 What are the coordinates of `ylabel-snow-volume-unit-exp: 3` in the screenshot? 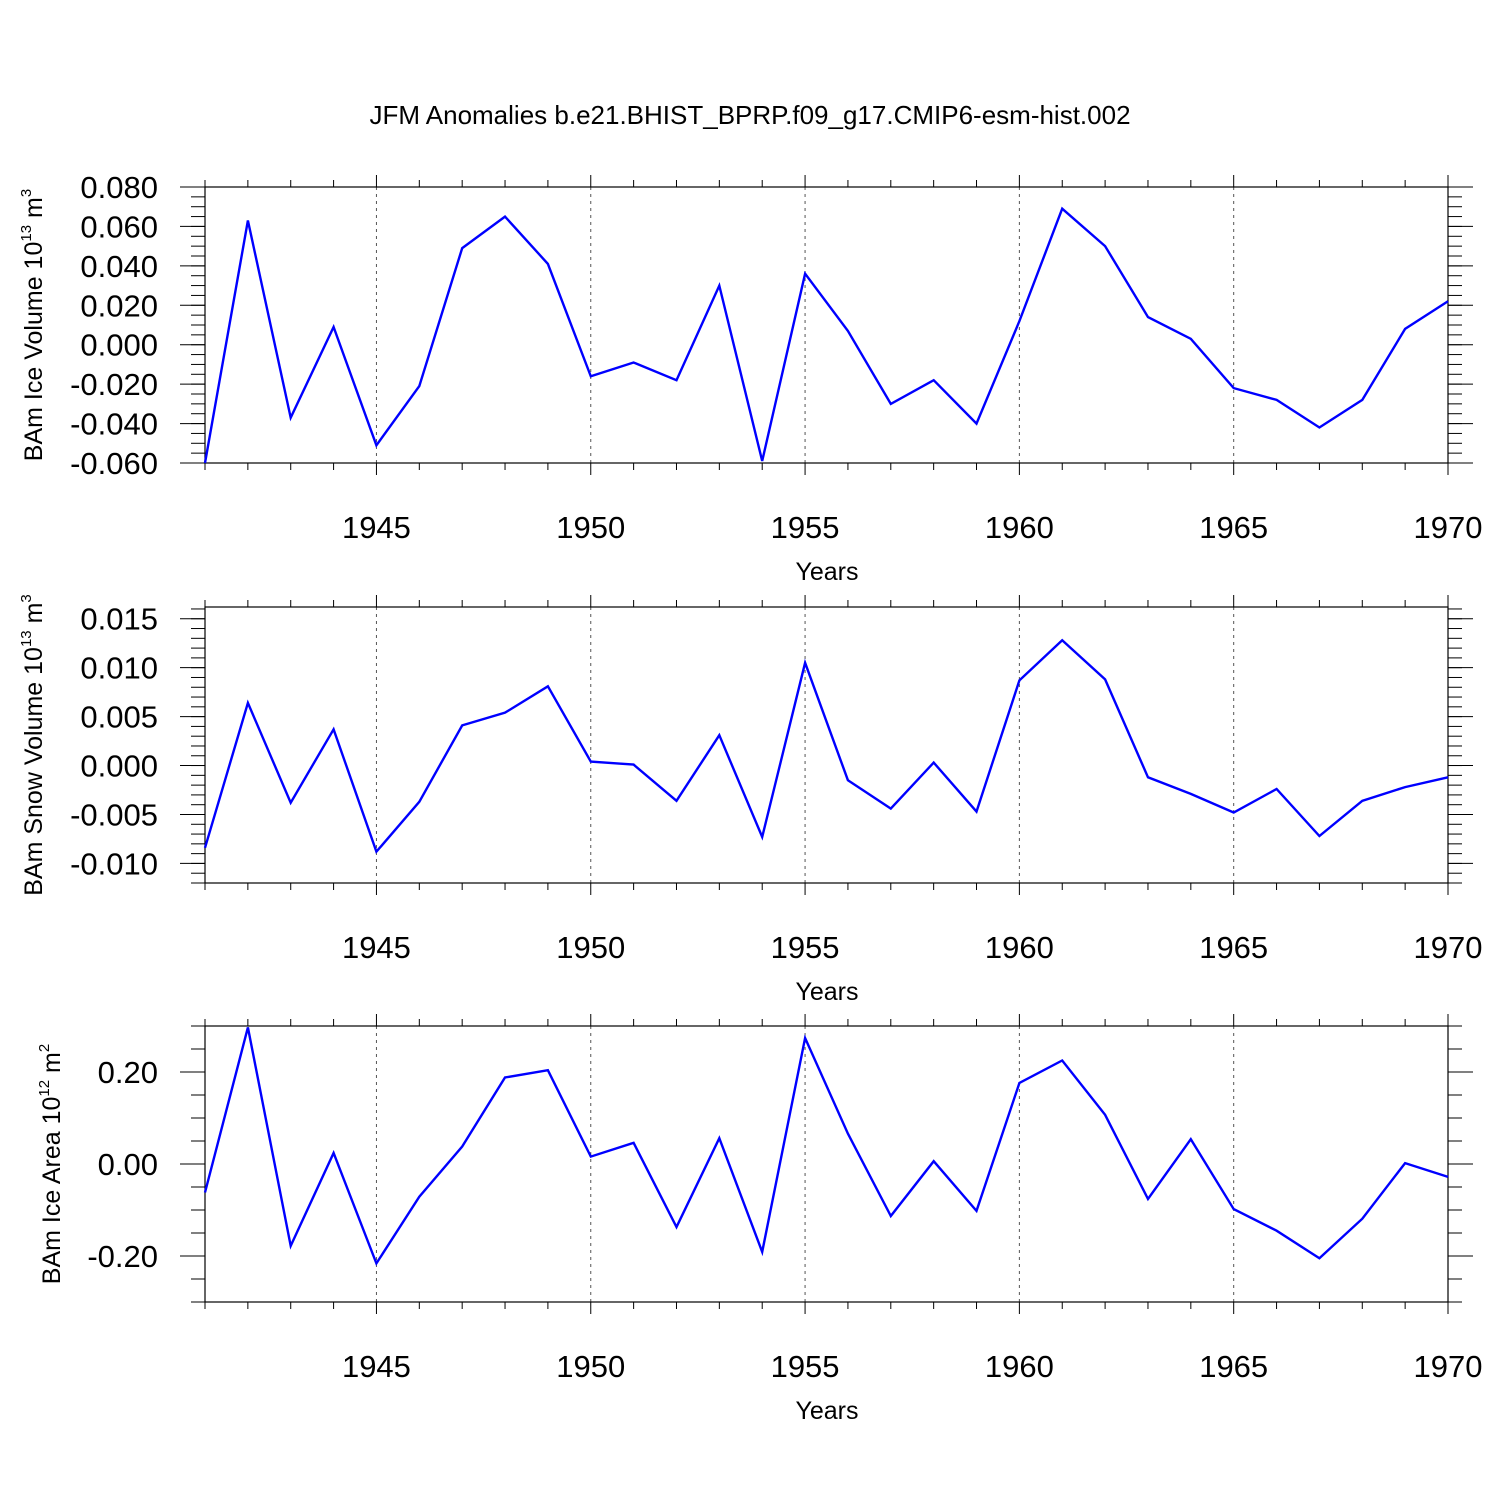 It's located at (26, 598).